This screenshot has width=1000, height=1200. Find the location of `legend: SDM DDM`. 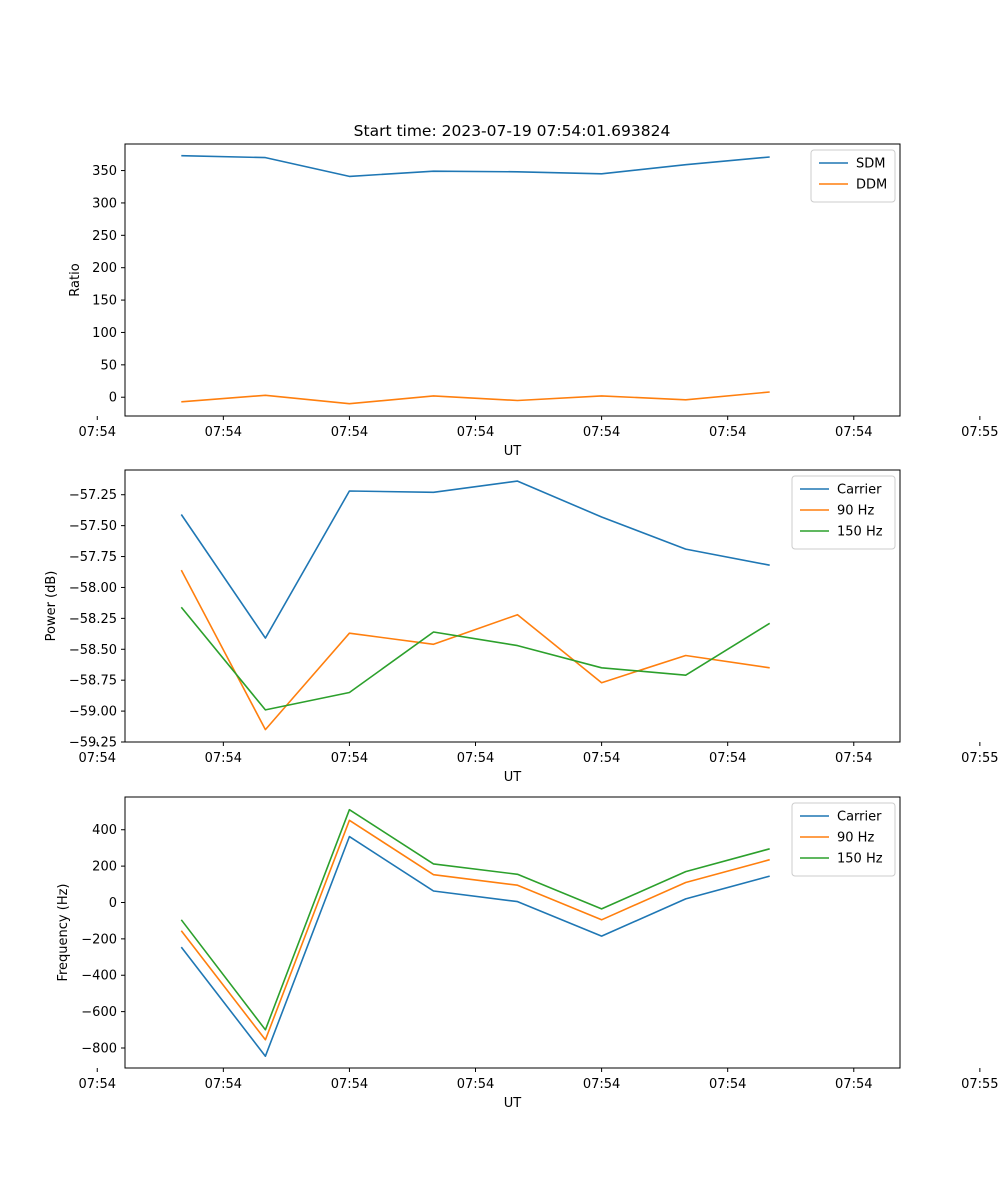

legend: SDM DDM is located at coordinates (853, 176).